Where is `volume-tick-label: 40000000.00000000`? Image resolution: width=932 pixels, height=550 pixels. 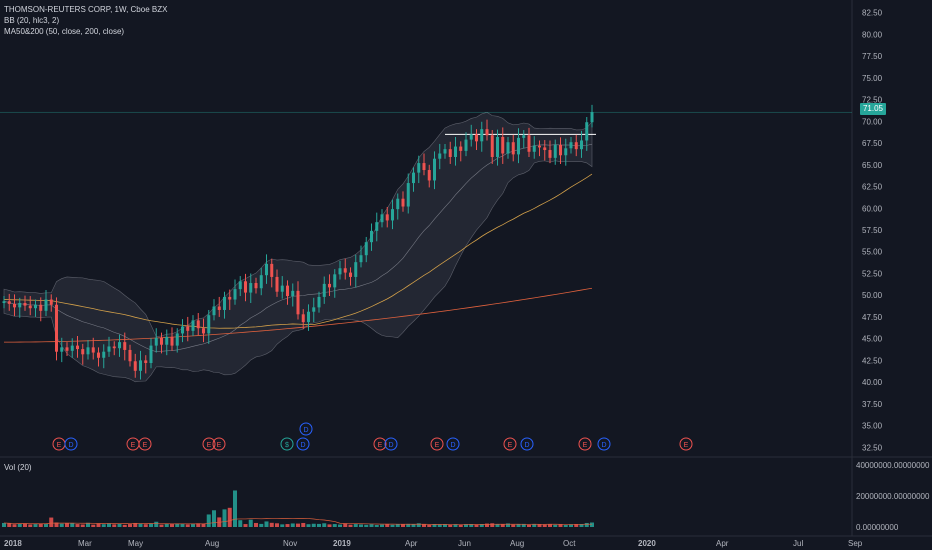
volume-tick-label: 40000000.00000000 is located at coordinates (893, 465).